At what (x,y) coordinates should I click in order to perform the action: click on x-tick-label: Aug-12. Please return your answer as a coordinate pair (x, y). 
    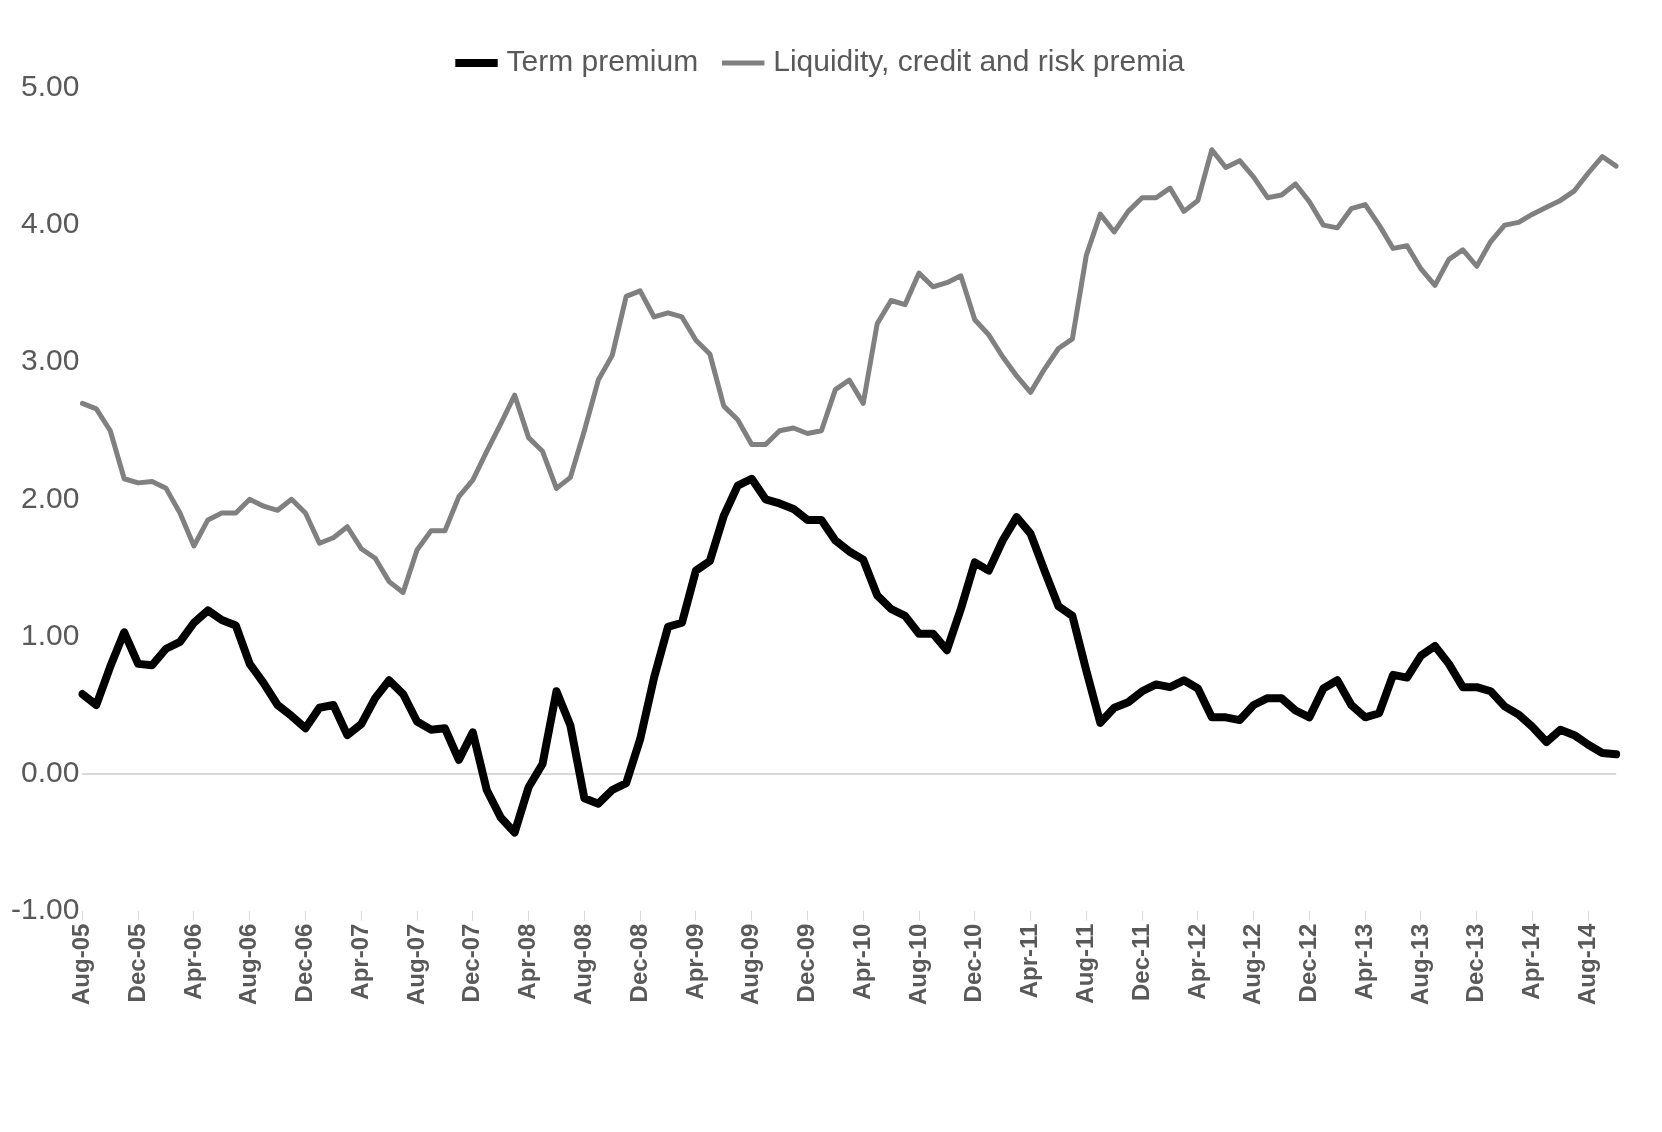
    Looking at the image, I should click on (1252, 964).